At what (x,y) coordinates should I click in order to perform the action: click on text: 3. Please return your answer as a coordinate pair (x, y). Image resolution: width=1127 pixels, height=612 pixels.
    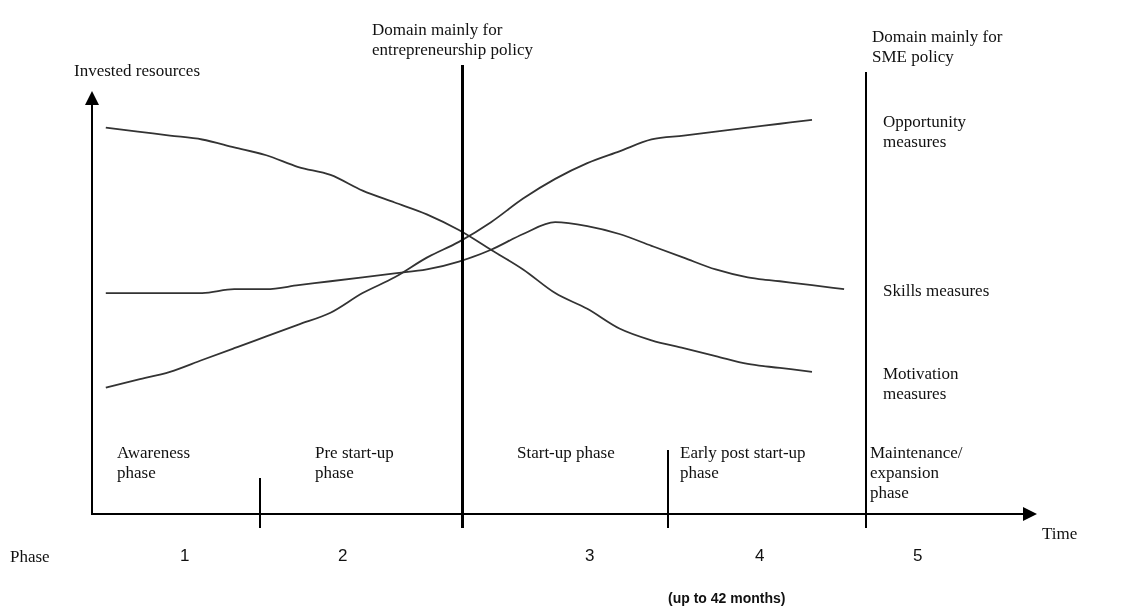
    Looking at the image, I should click on (590, 556).